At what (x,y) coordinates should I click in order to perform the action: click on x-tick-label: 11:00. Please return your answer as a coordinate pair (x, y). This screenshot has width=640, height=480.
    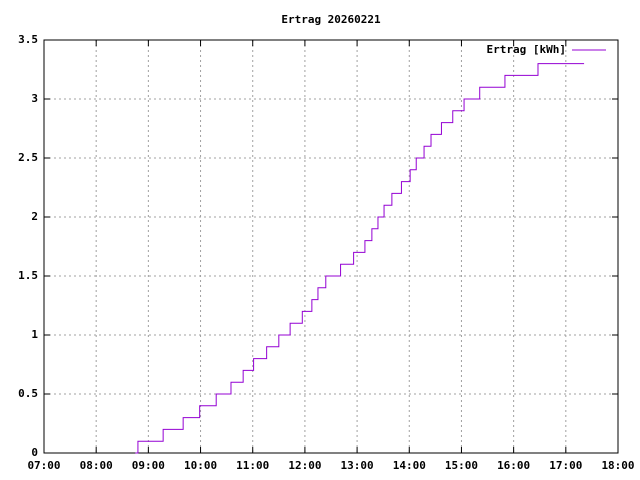
    Looking at the image, I should click on (252, 465).